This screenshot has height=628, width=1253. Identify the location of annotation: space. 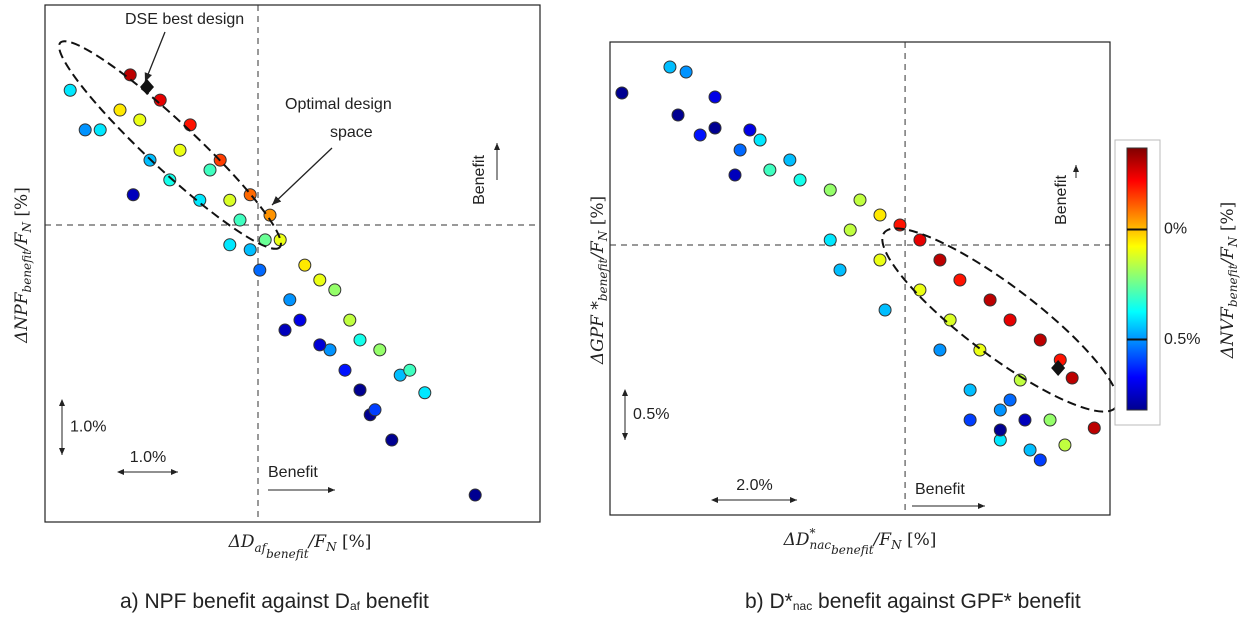
(351, 132).